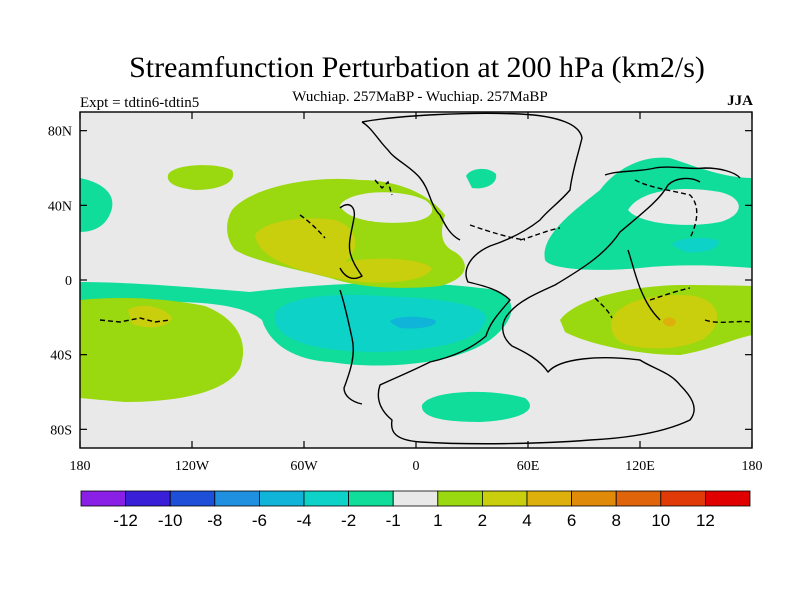 This screenshot has height=600, width=800. Describe the element at coordinates (571, 520) in the screenshot. I see `colorbar-label: 6` at that location.